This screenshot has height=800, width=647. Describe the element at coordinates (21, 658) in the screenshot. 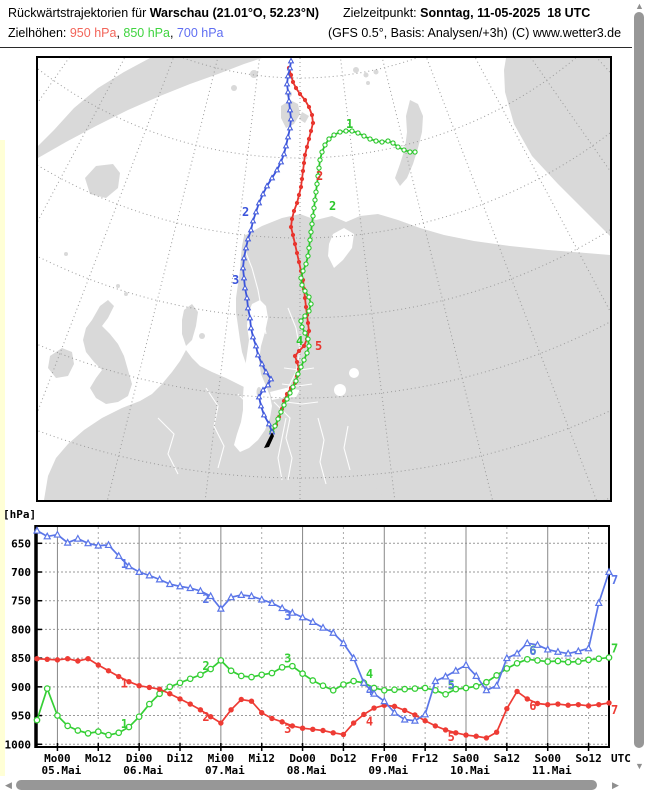

I see `svg-text: 850` at that location.